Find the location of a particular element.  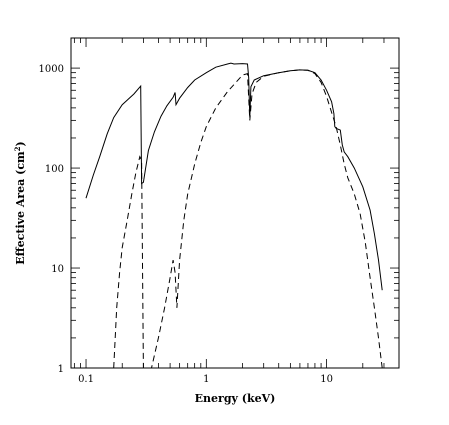

y-axis-label-main: Effective Area (cm is located at coordinates (20, 208).